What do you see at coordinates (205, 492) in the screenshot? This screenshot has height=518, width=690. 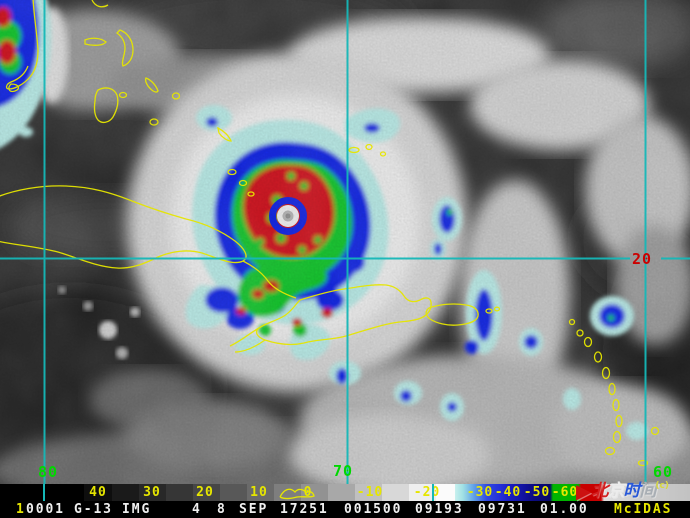 I see `colorbar-tick-label: 20` at bounding box center [205, 492].